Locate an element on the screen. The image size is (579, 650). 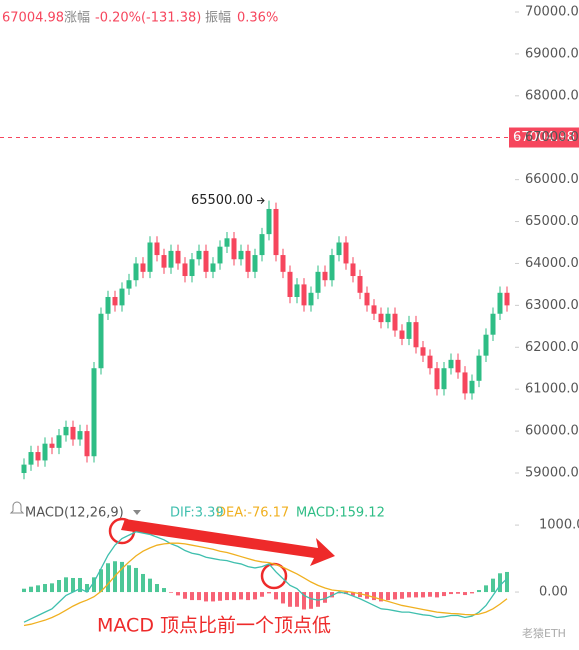
dropdown-icon is located at coordinates (137, 512).